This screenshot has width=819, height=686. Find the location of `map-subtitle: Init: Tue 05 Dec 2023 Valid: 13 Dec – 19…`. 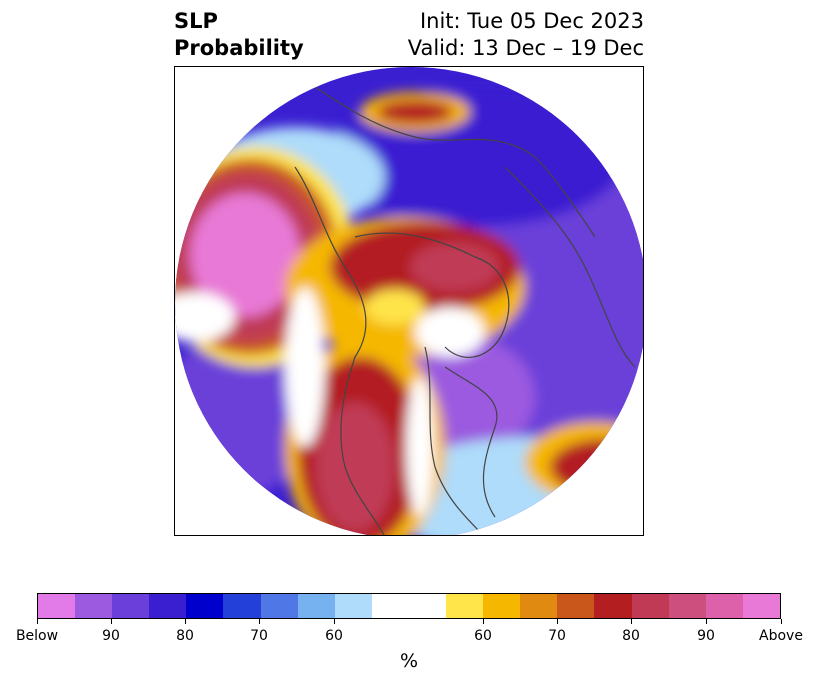

map-subtitle: Init: Tue 05 Dec 2023 Valid: 13 Dec – 19… is located at coordinates (526, 35).